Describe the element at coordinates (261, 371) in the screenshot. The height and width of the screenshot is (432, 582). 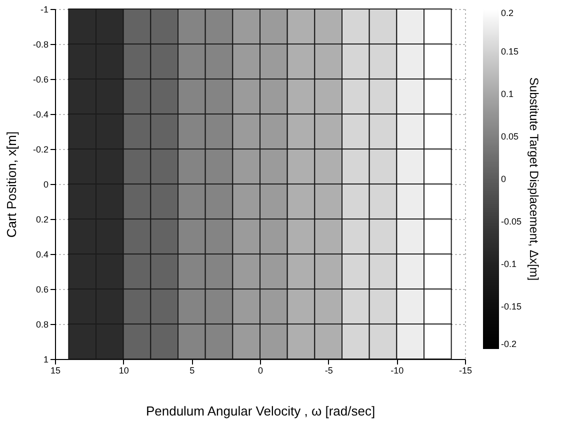
I see `x-tick-label: 0` at that location.